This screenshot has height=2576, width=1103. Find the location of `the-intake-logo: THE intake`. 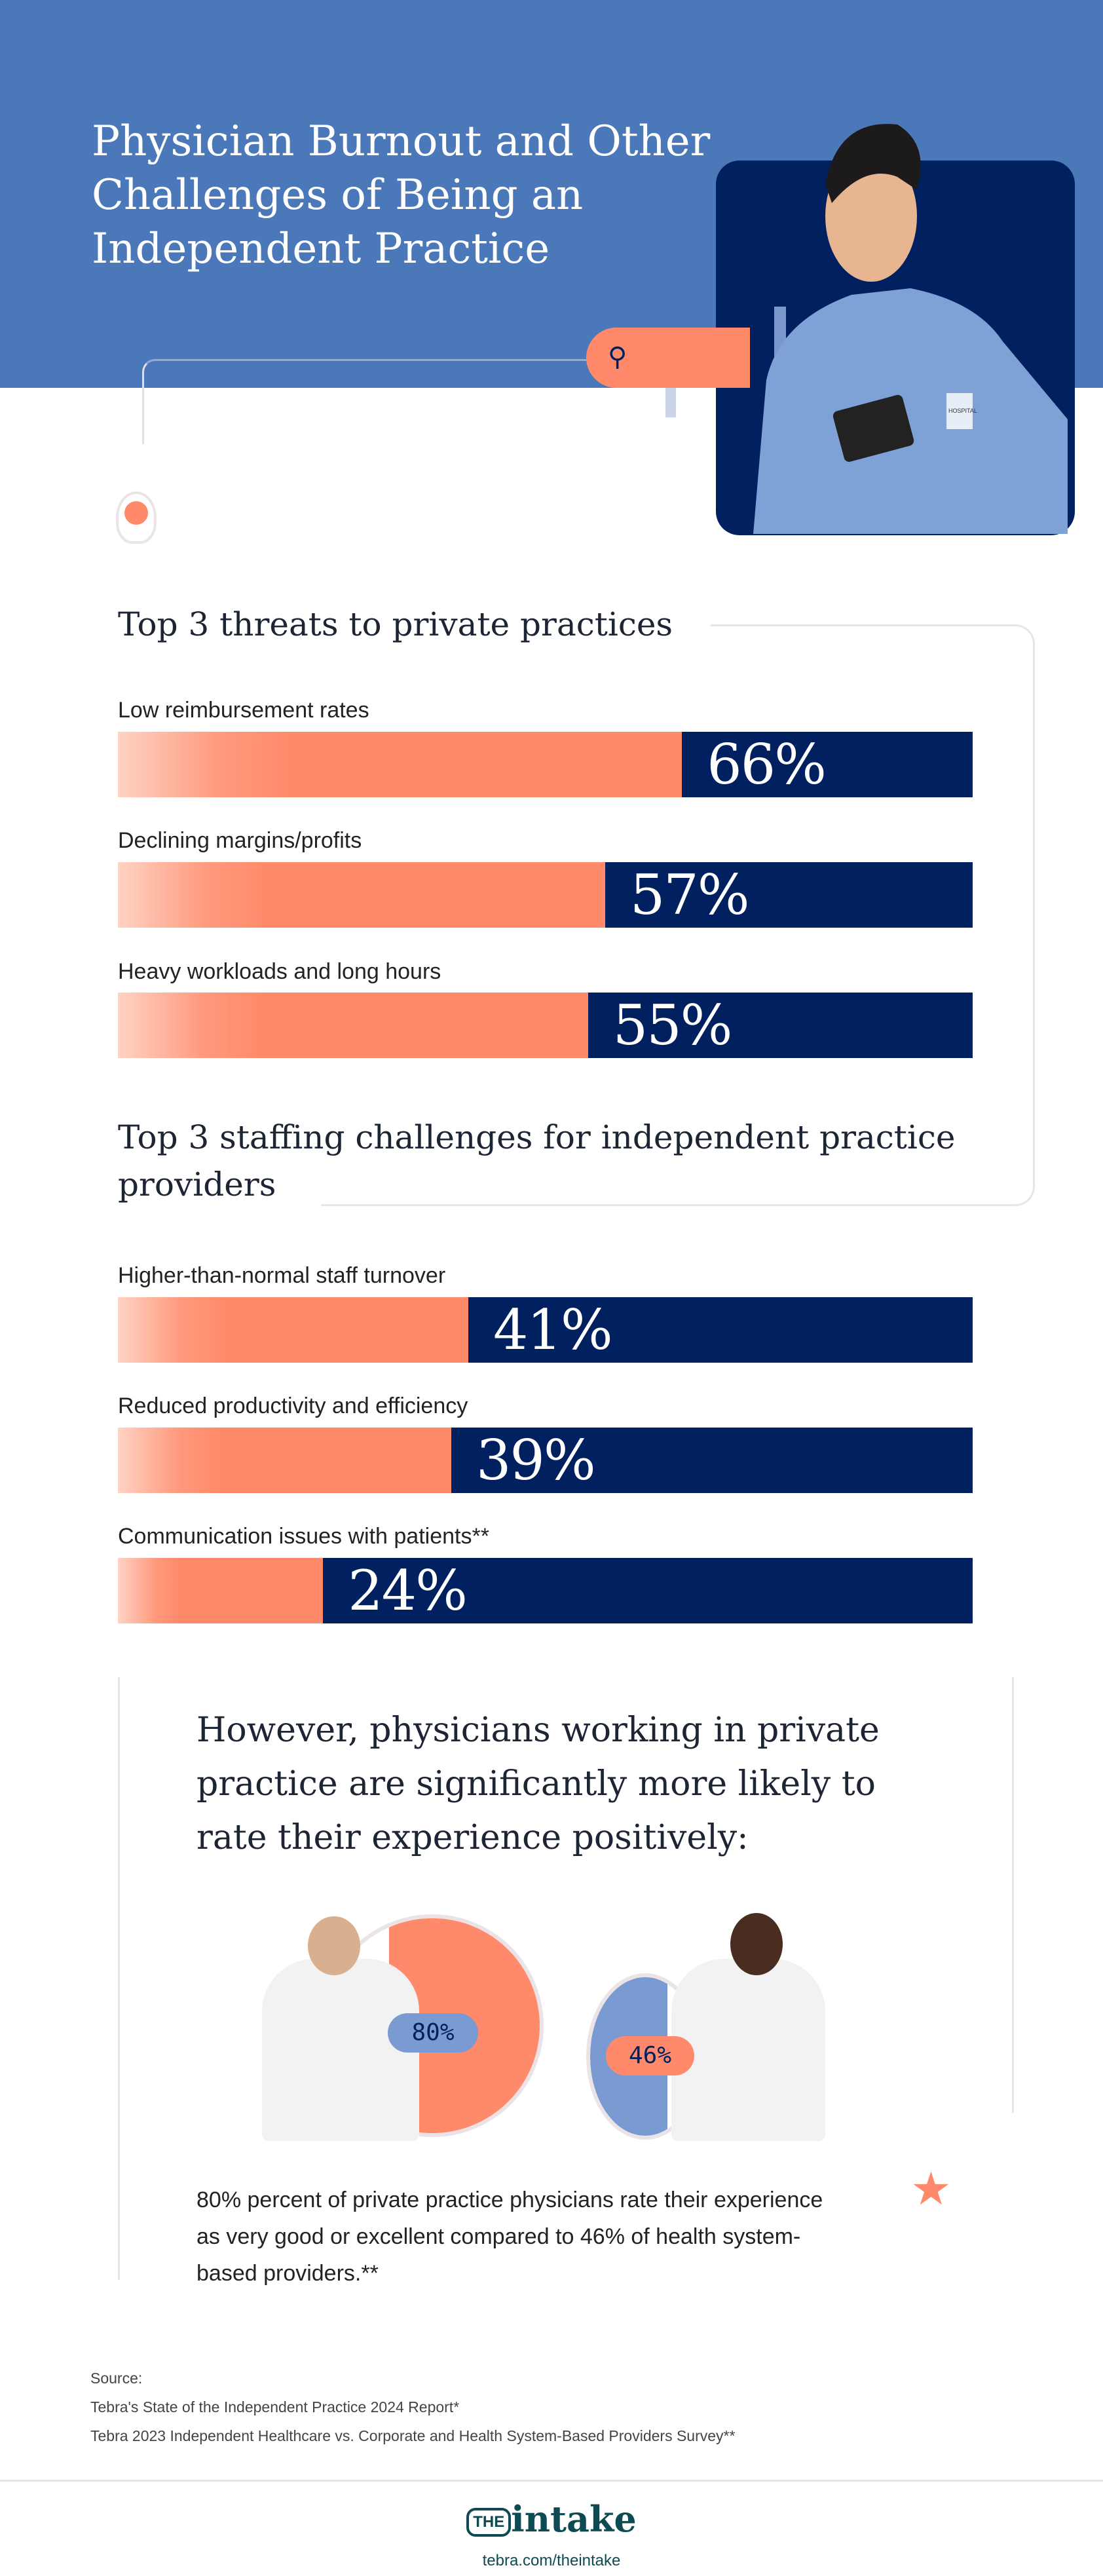

the-intake-logo: THE intake is located at coordinates (551, 2519).